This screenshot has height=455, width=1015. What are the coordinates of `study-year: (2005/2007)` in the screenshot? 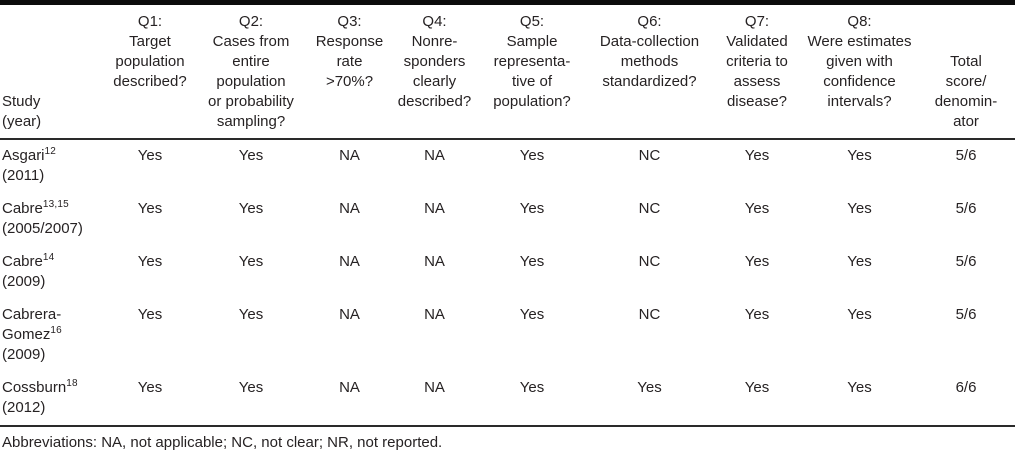 It's located at (42, 228).